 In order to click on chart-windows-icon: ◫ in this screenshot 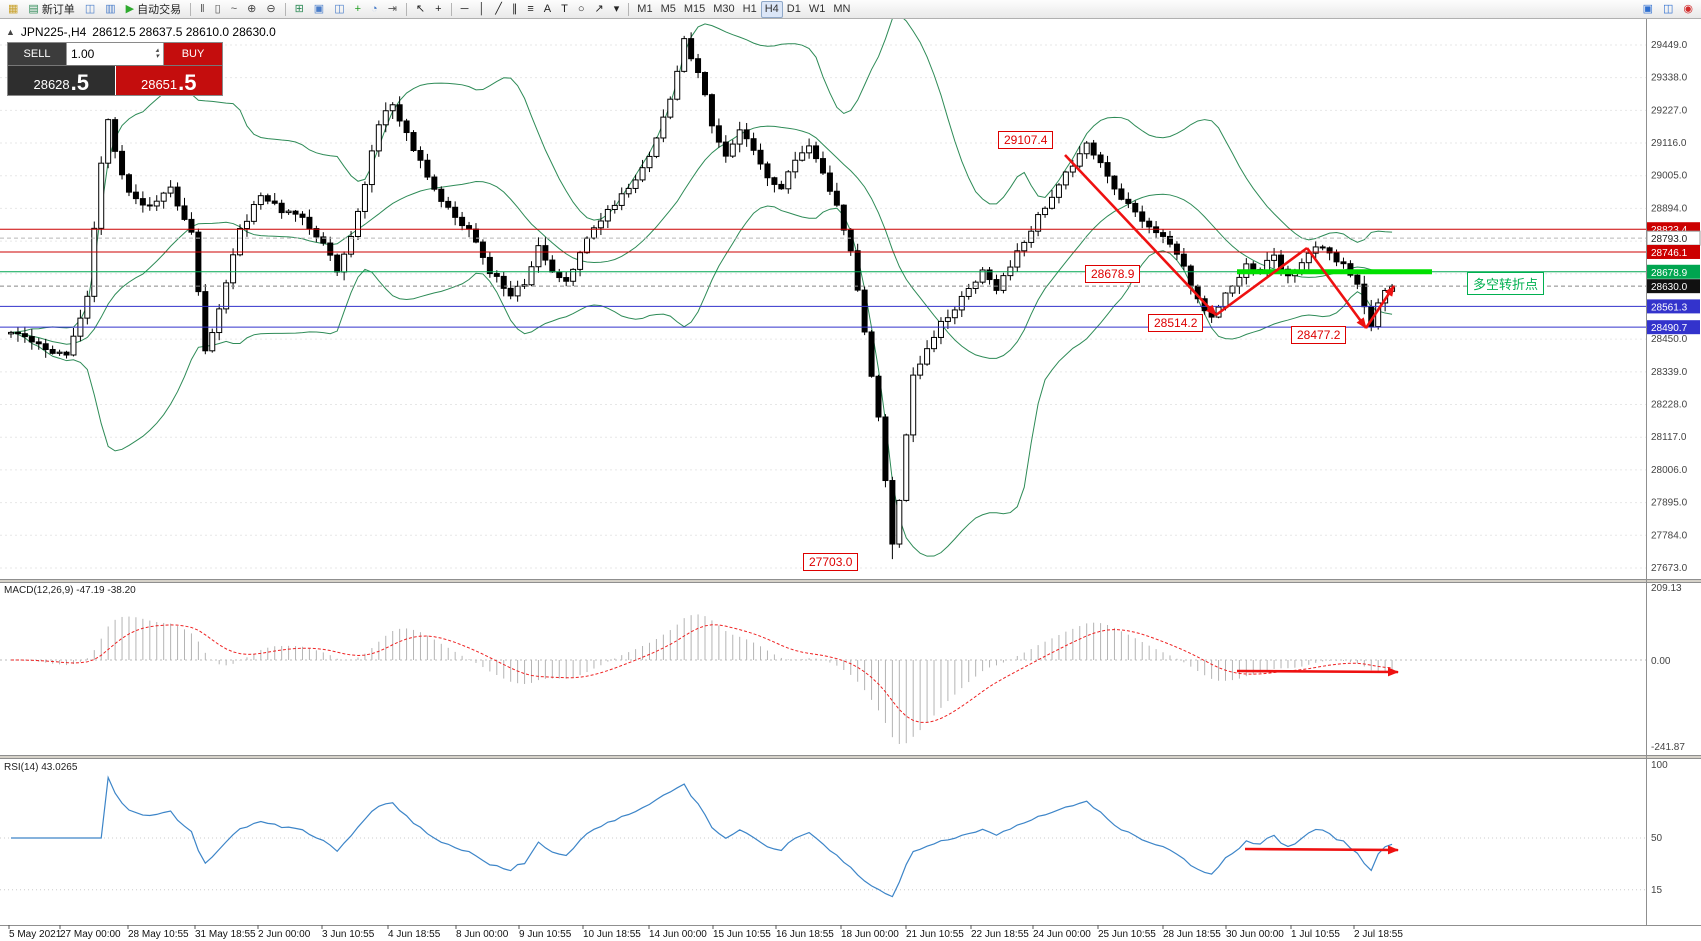, I will do `click(90, 8)`.